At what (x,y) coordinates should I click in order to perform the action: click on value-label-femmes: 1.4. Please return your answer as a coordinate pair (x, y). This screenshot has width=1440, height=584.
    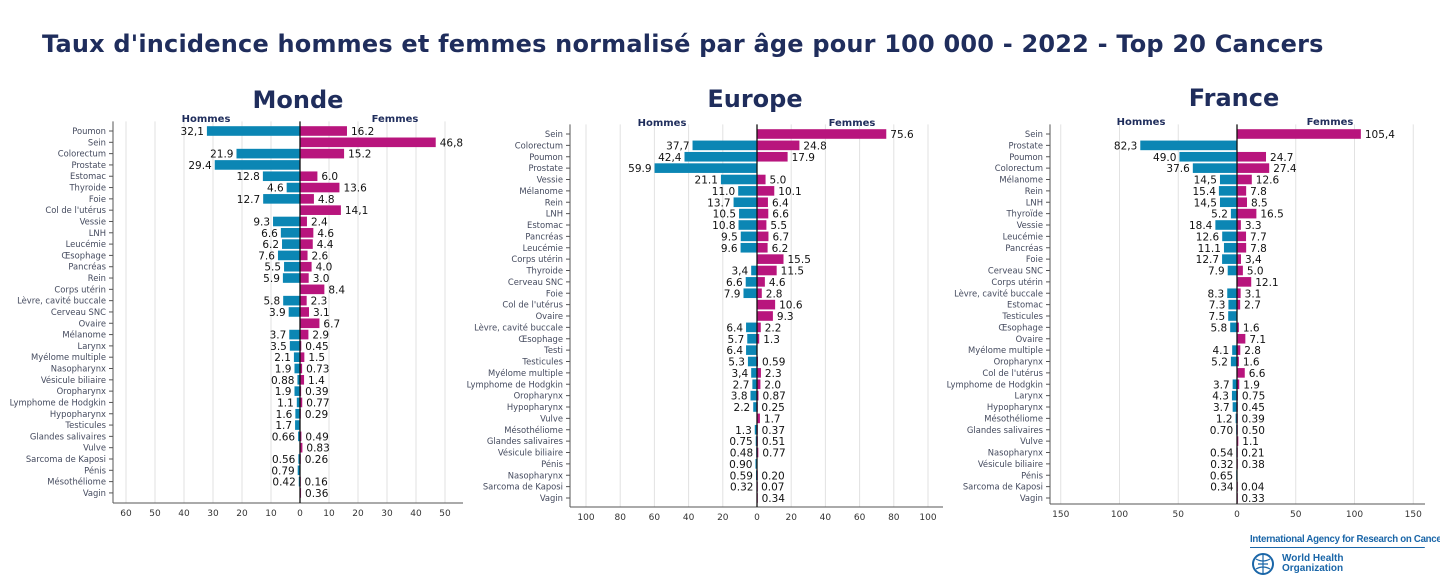
    Looking at the image, I should click on (316, 381).